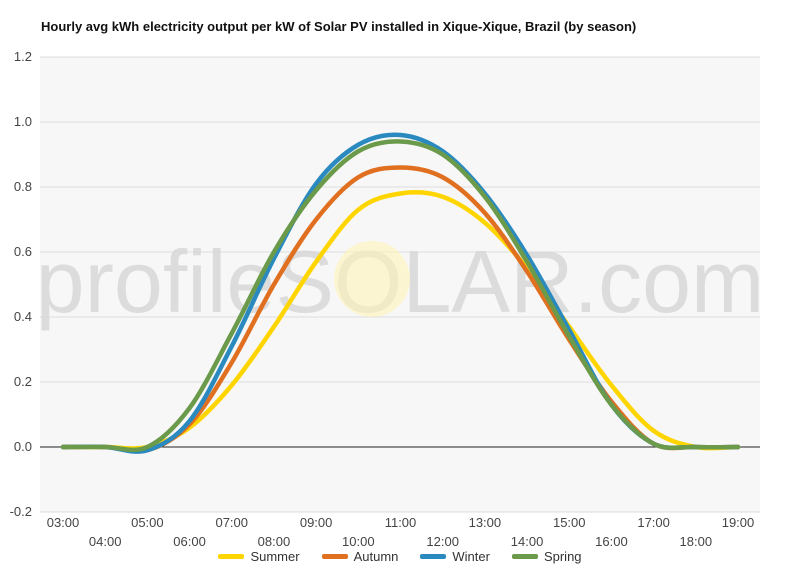 Image resolution: width=800 pixels, height=570 pixels. What do you see at coordinates (485, 522) in the screenshot?
I see `x-tick-label: 13:00` at bounding box center [485, 522].